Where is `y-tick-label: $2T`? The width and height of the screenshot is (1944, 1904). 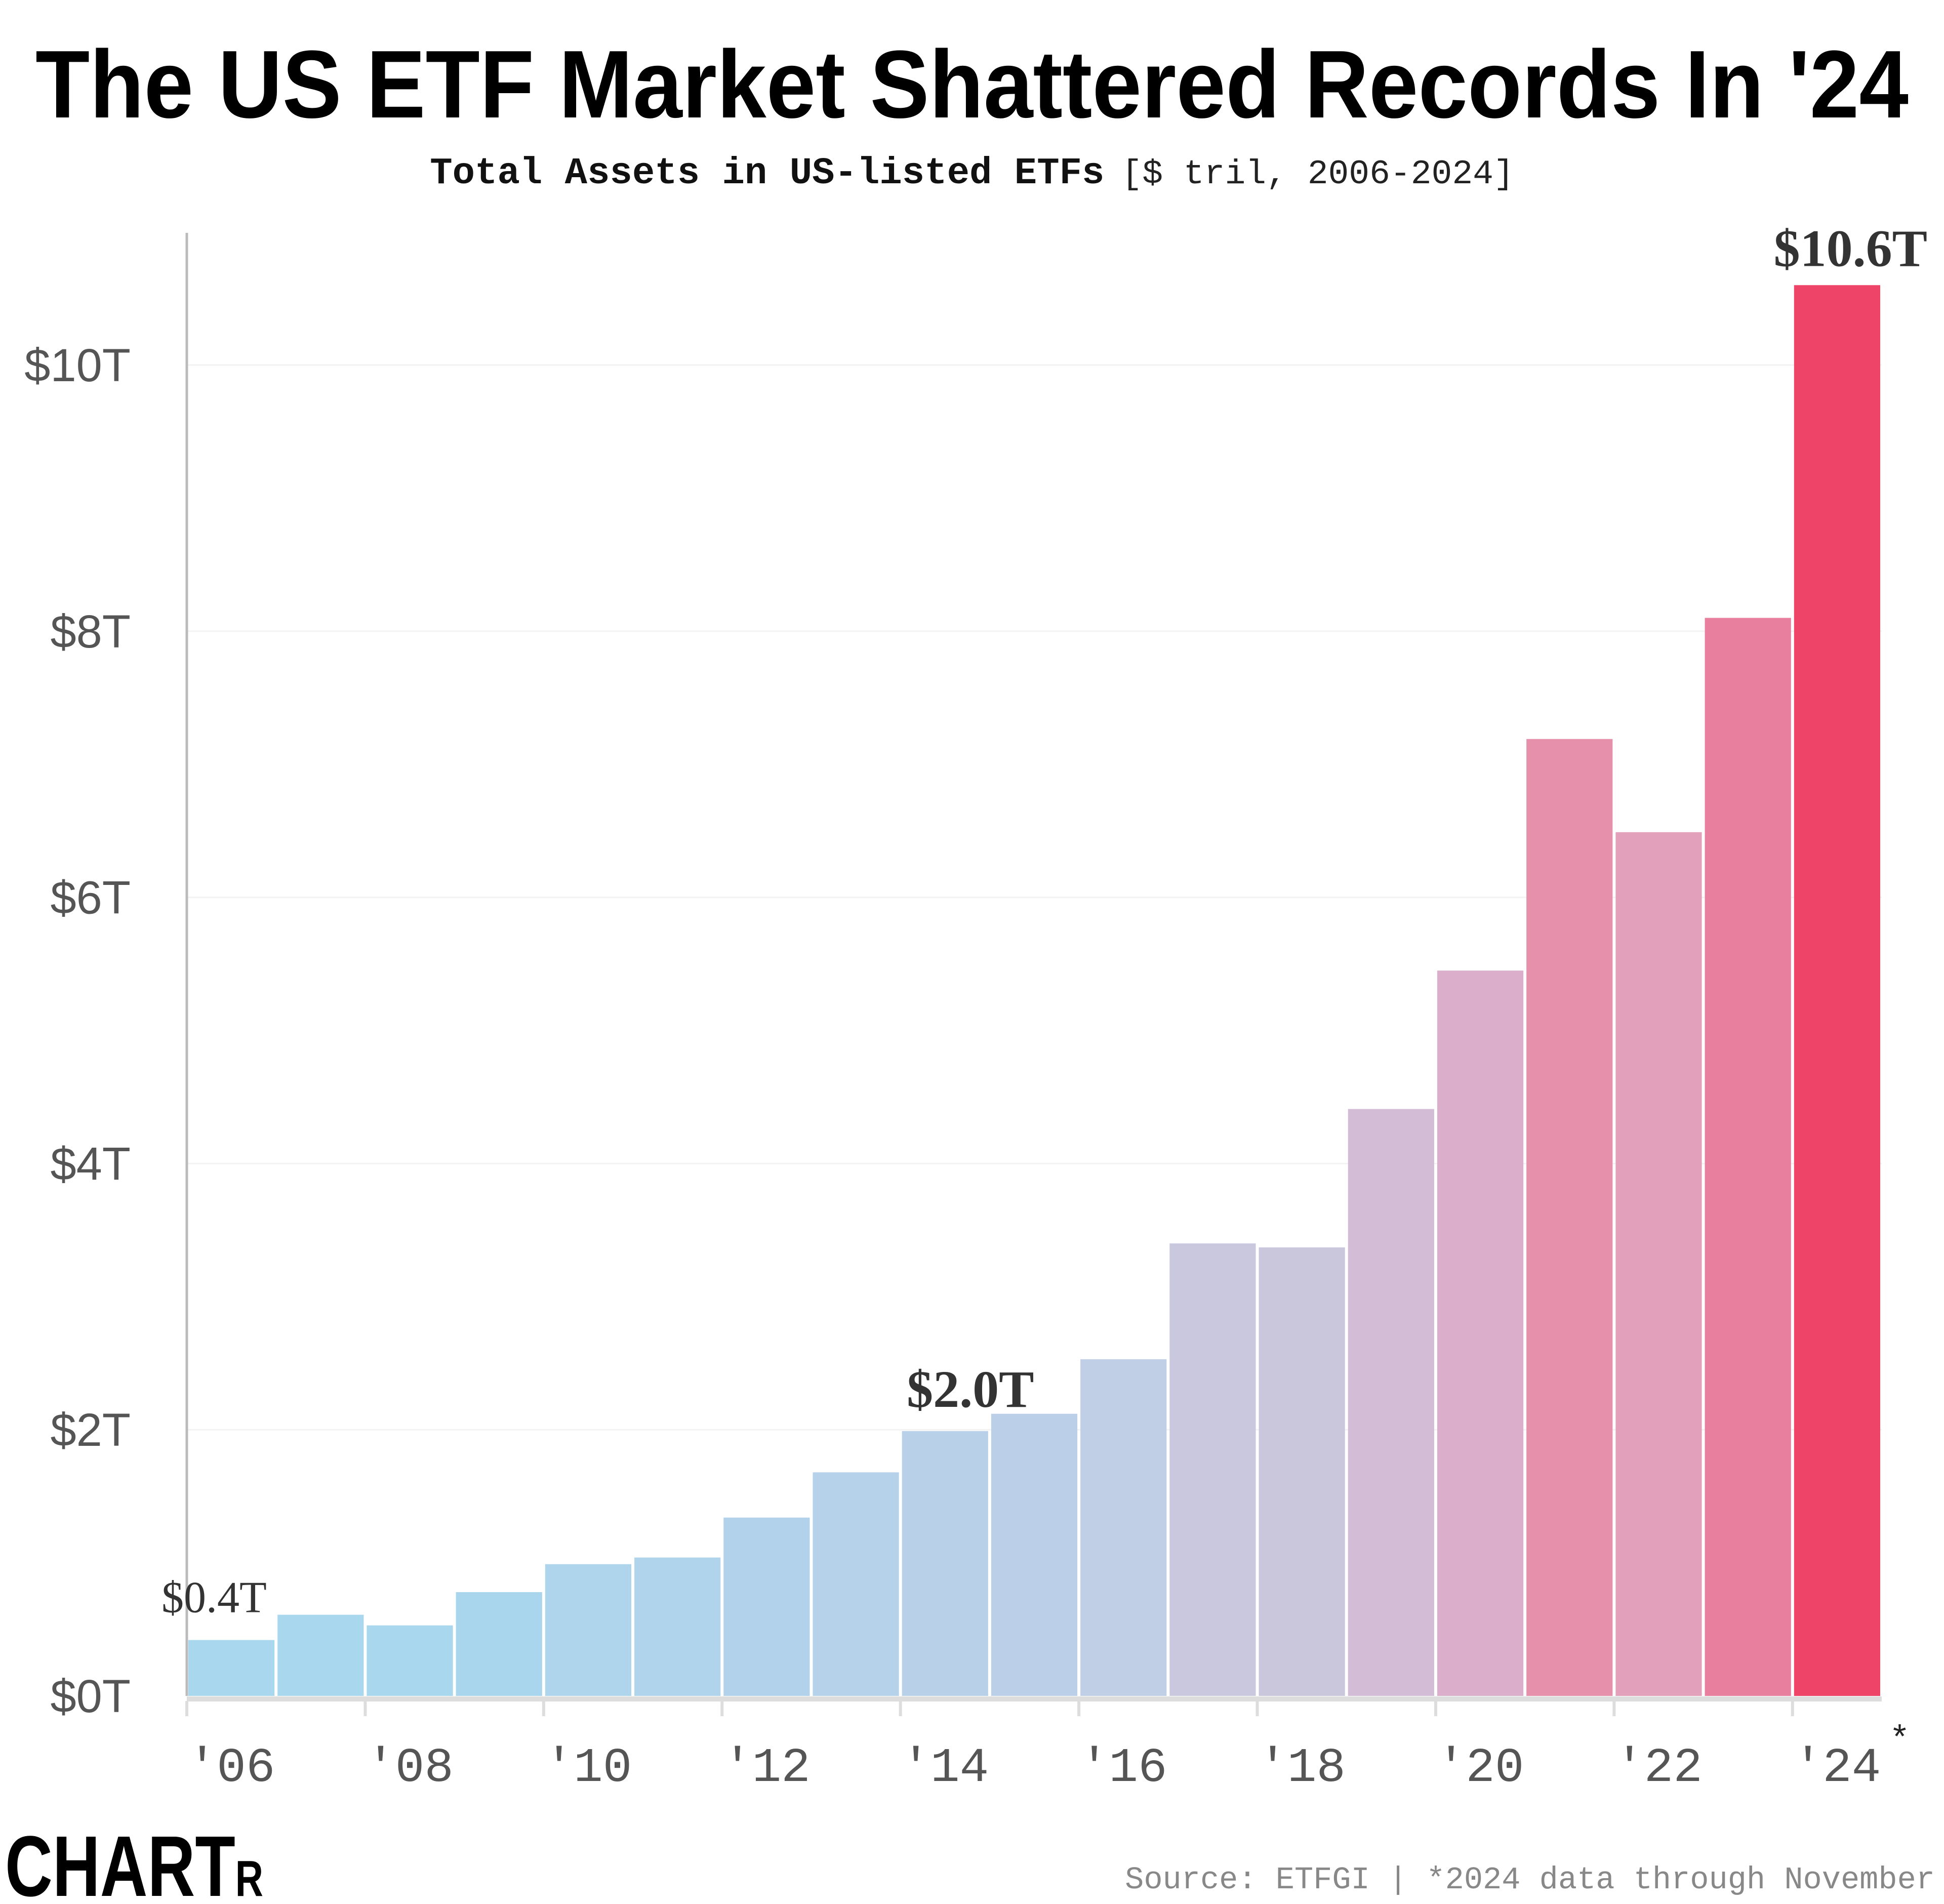
y-tick-label: $2T is located at coordinates (90, 1430).